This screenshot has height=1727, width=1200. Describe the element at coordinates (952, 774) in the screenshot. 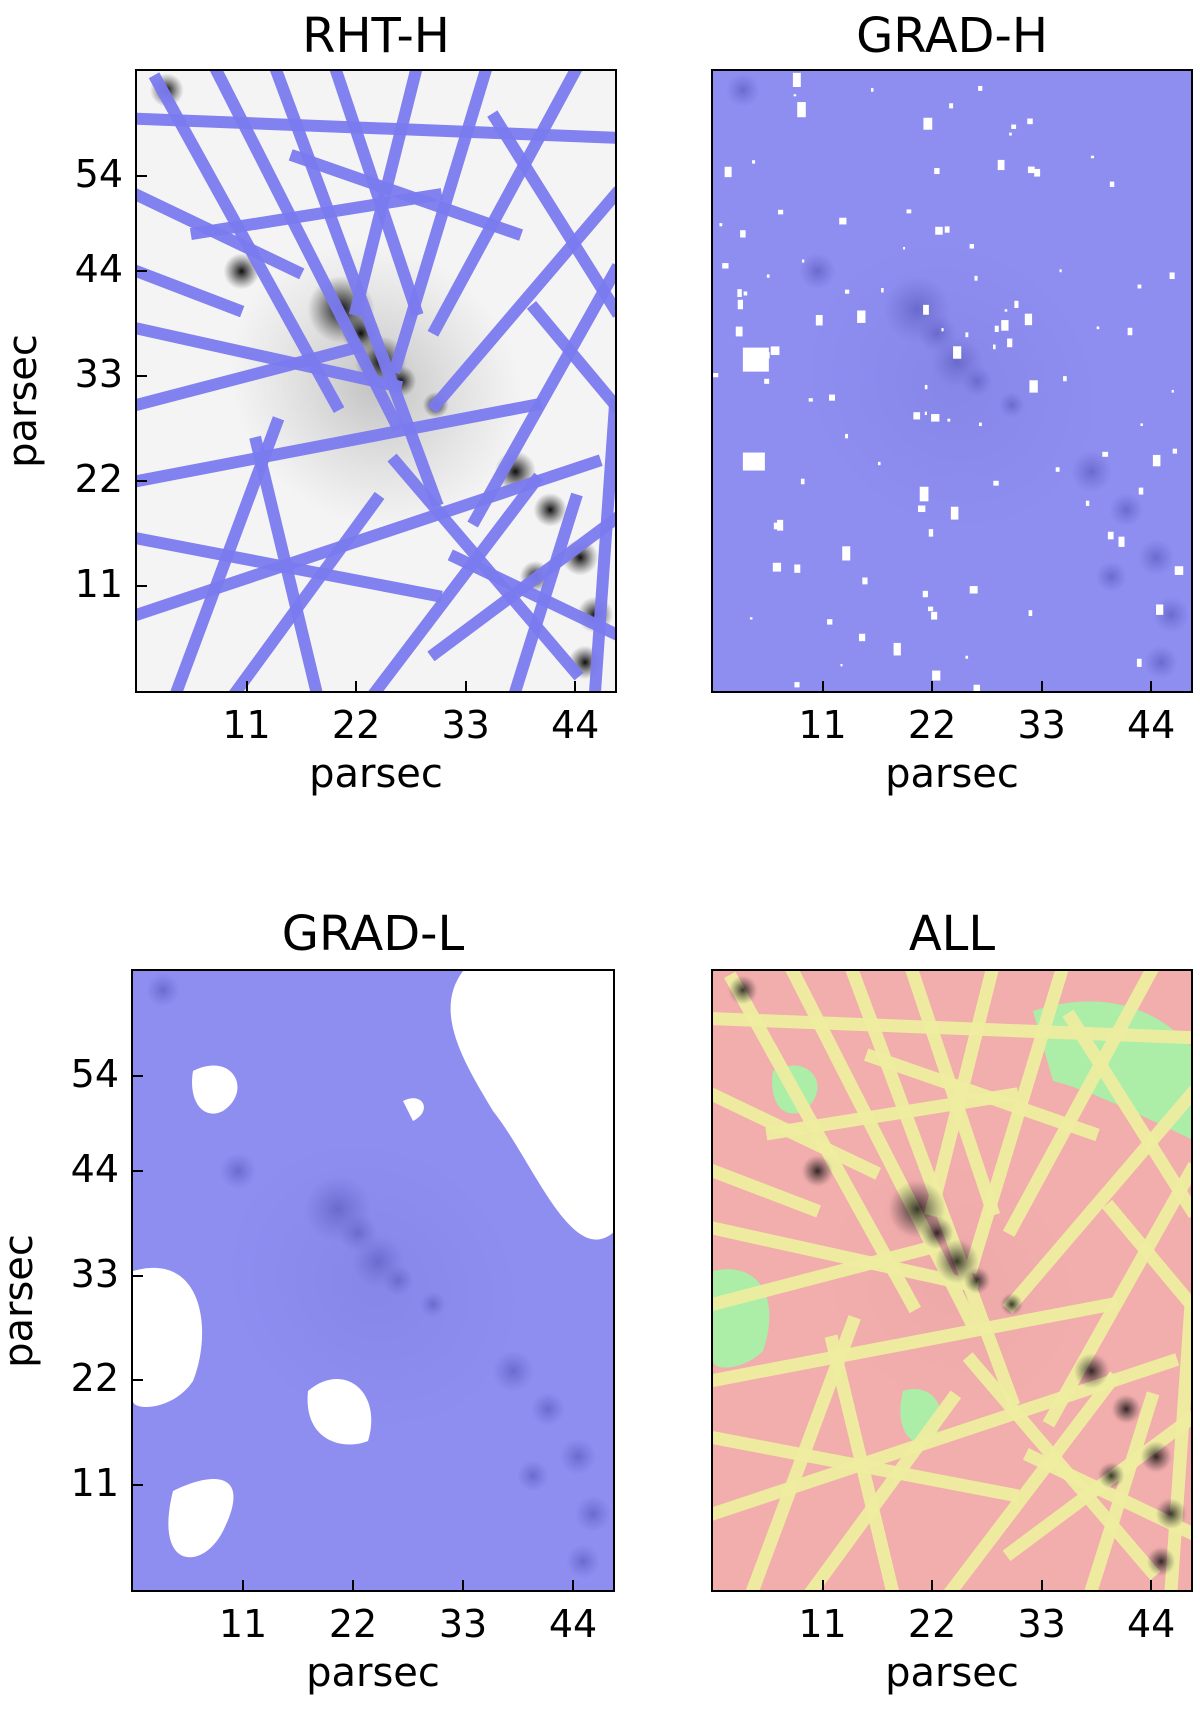

I see `x-axis-label: parsec` at that location.